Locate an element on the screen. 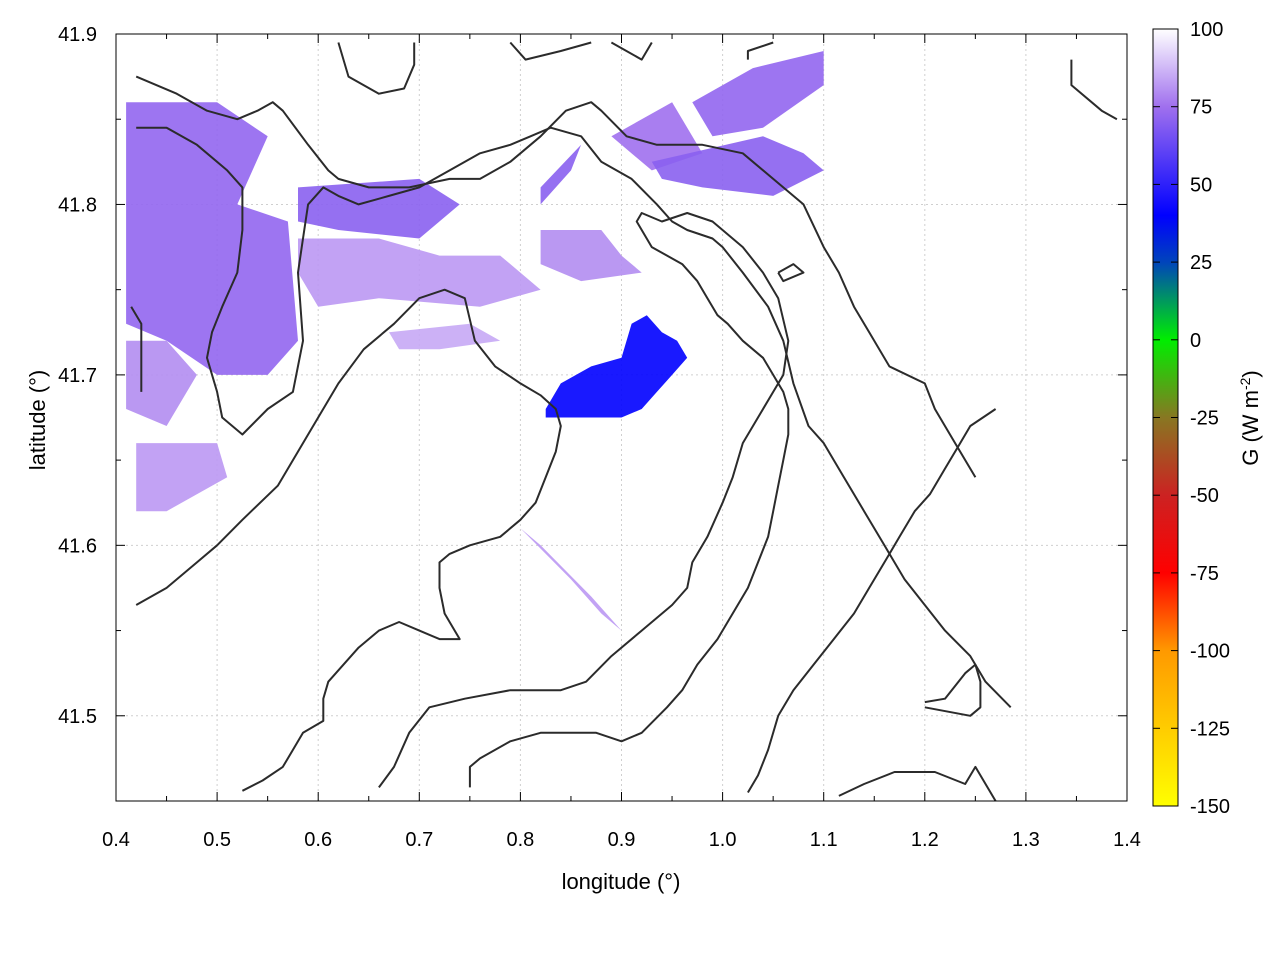 Image resolution: width=1280 pixels, height=960 pixels. colorbar-label-exponent: -2 is located at coordinates (1245, 383).